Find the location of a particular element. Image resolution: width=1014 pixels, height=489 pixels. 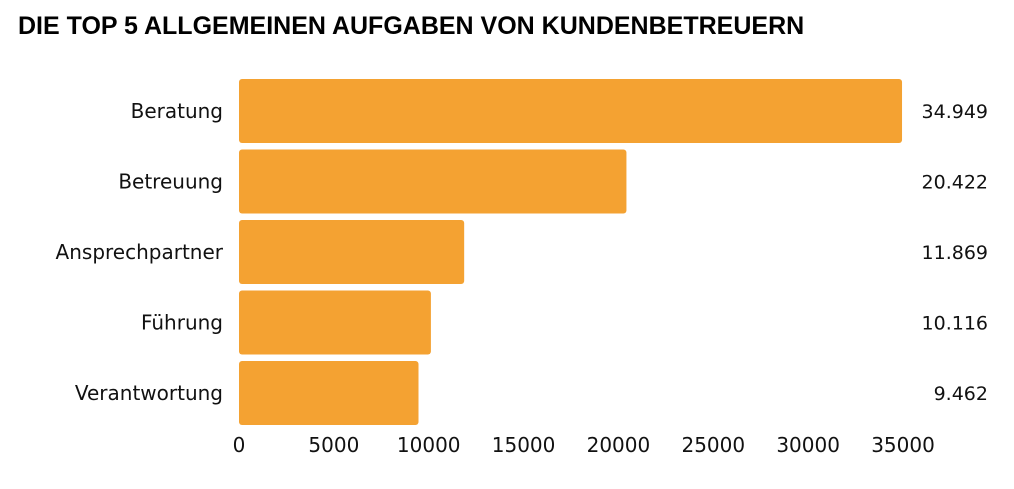

x-tick-label: 35000 is located at coordinates (903, 445).